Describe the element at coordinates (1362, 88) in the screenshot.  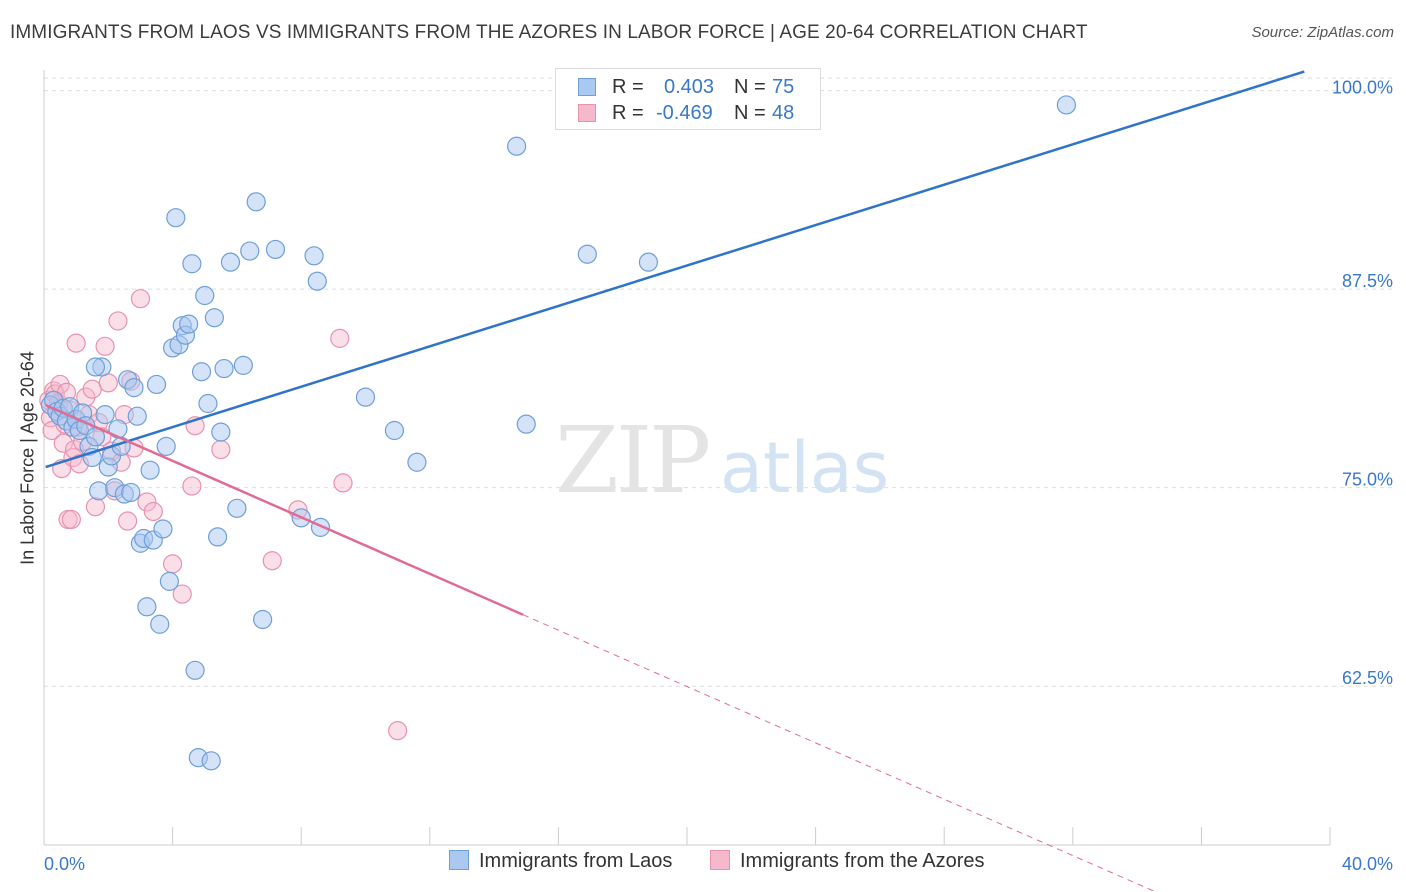
I see `y-tick-label: 100.0%` at that location.